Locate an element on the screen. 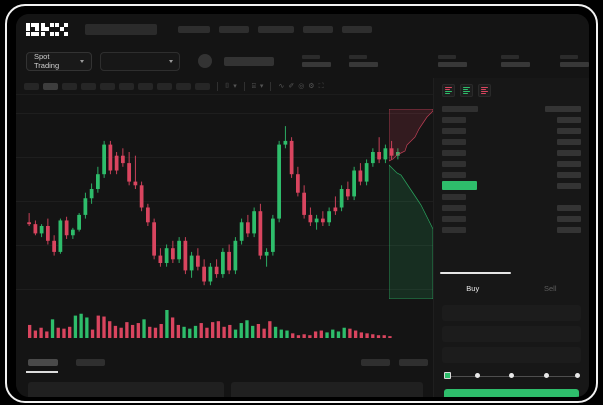  market-type-dropdown: Spot Trading is located at coordinates (59, 61).